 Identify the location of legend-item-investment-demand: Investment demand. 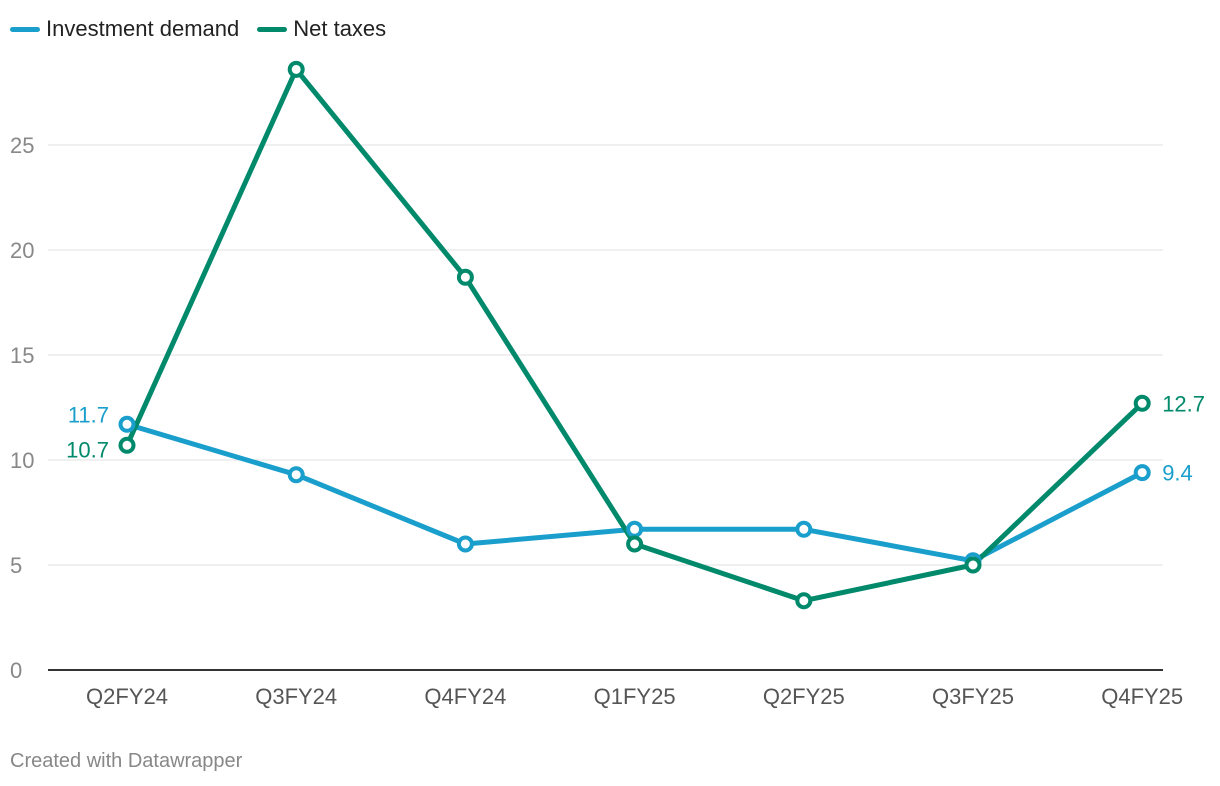
(124, 29).